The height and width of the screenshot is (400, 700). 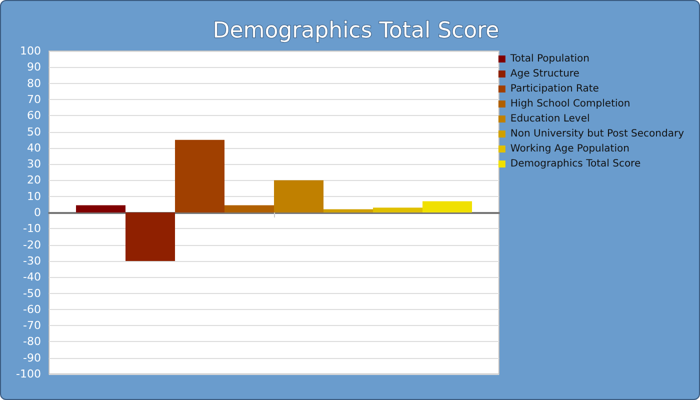 I want to click on legend-label: Demographics Total Score, so click(x=575, y=164).